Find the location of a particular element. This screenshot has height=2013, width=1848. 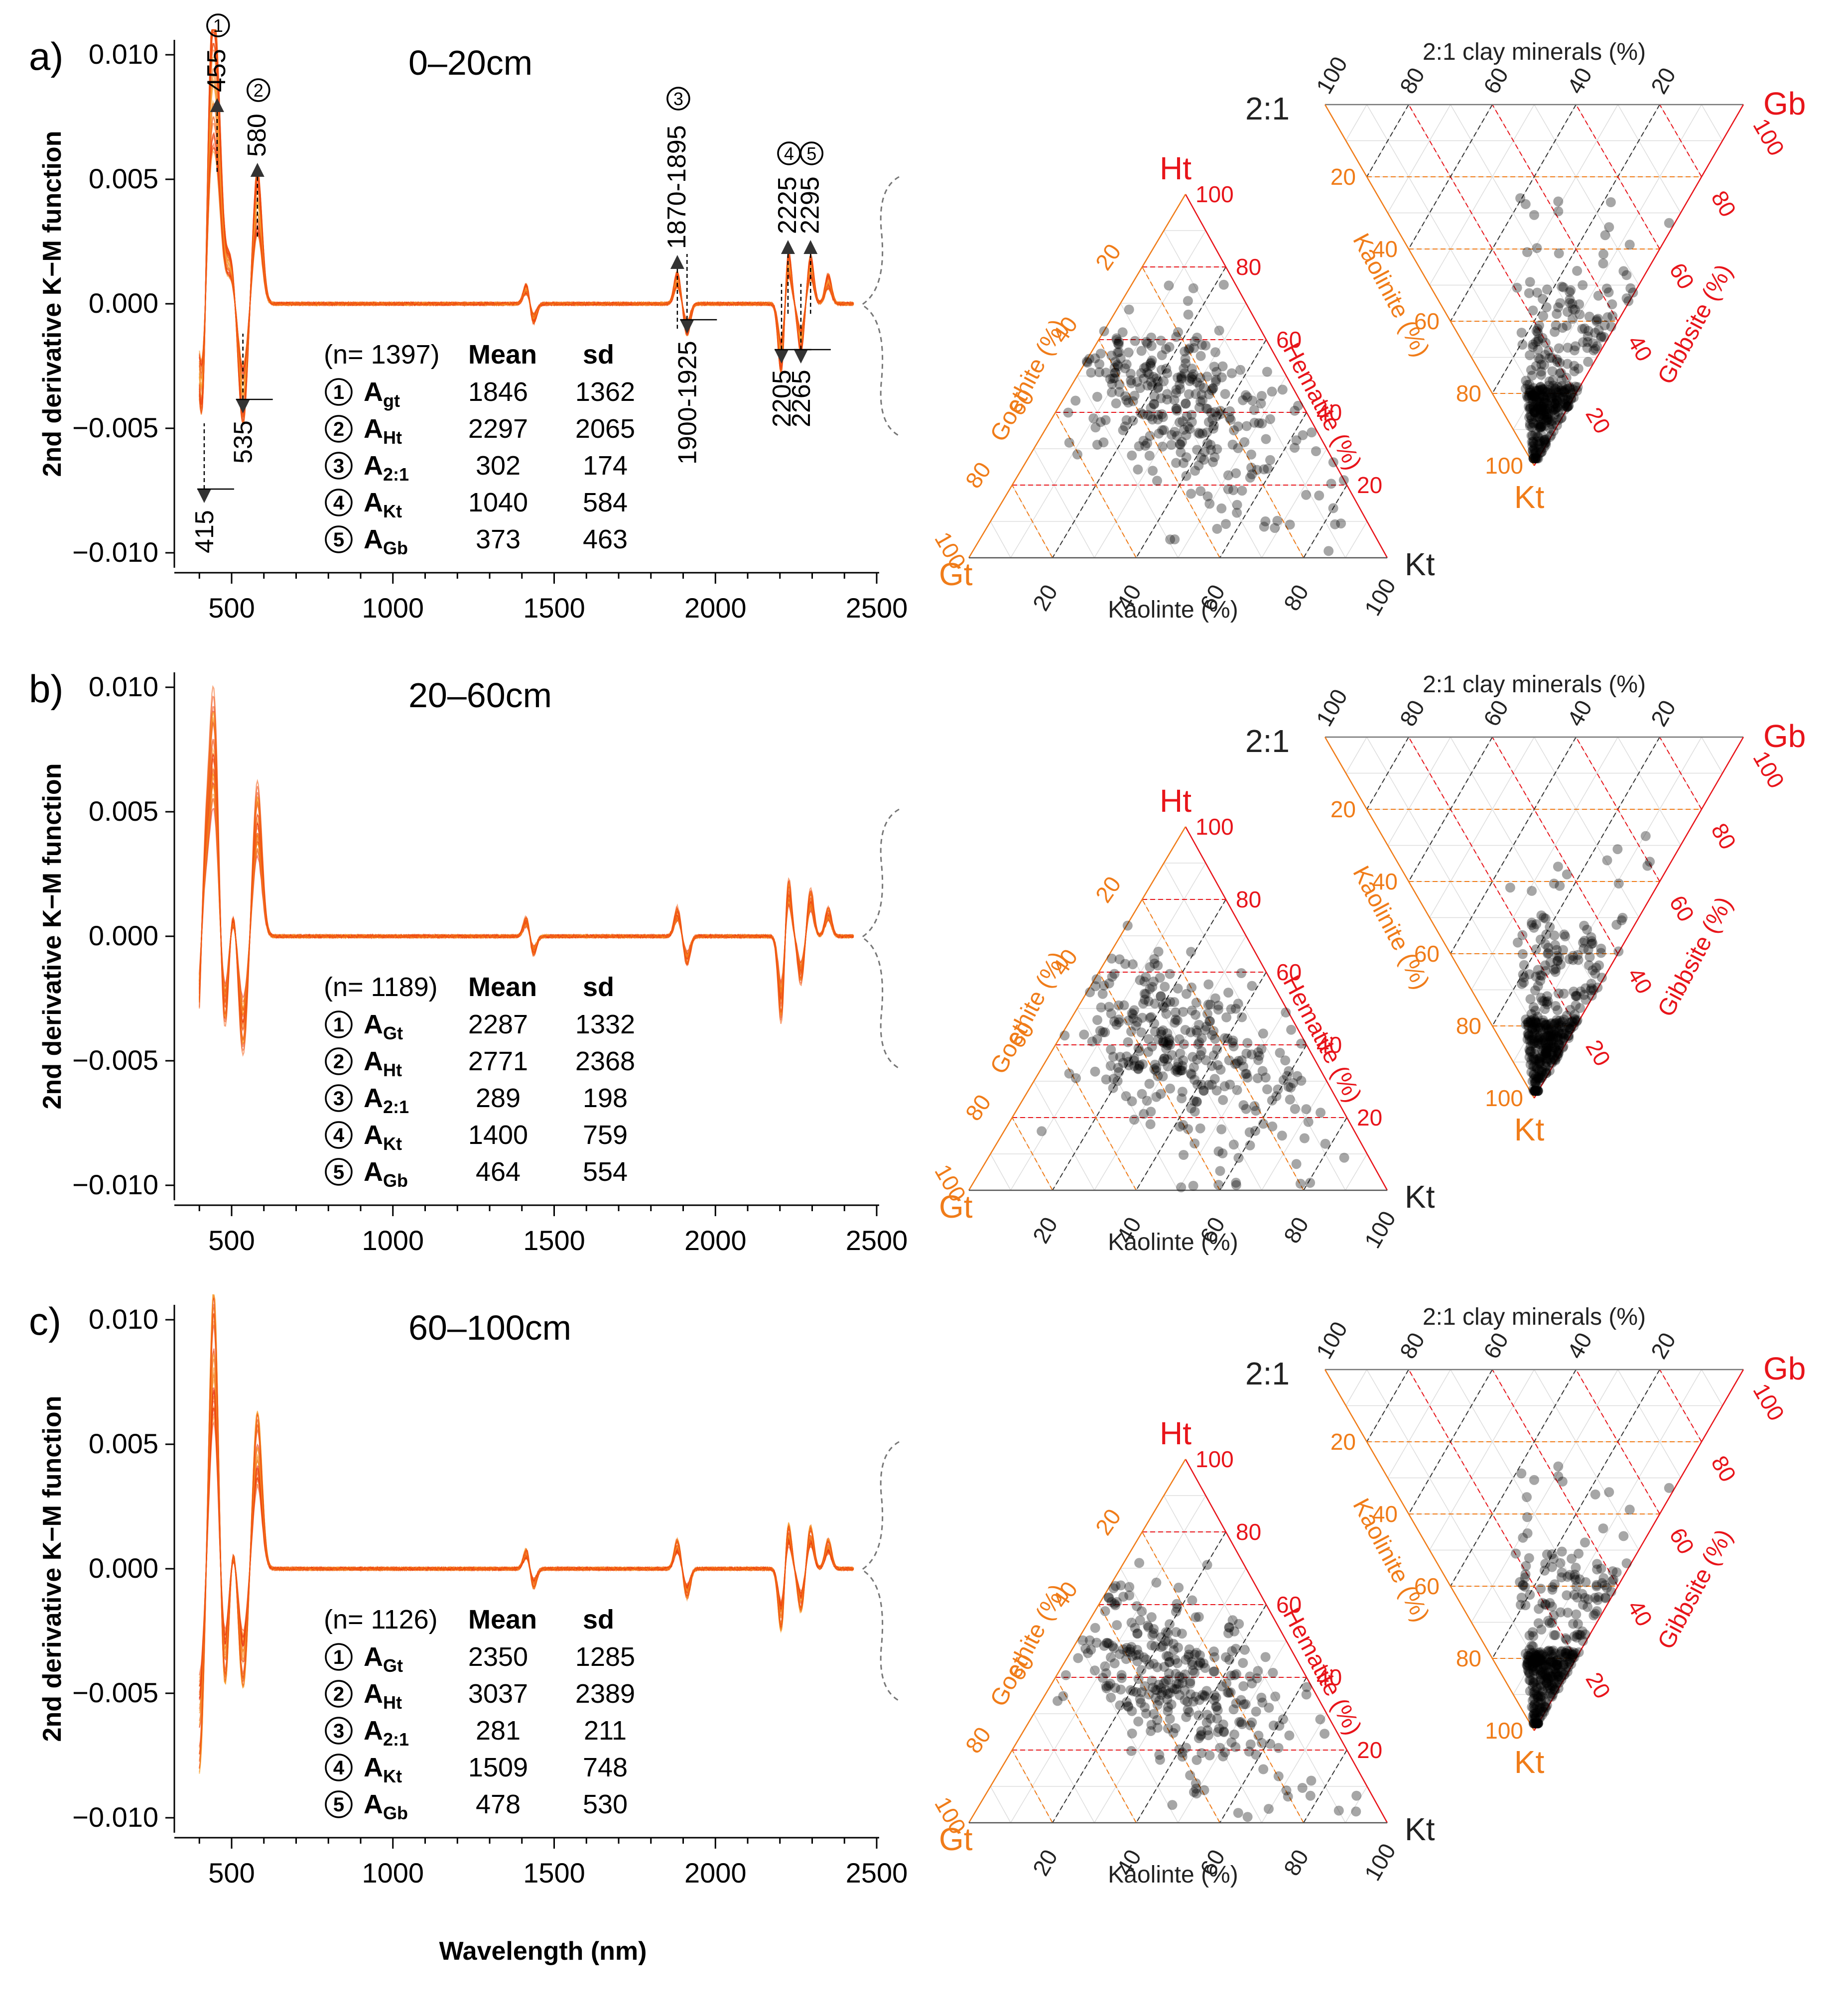

corner-clay: 2:1 is located at coordinates (1268, 1373).